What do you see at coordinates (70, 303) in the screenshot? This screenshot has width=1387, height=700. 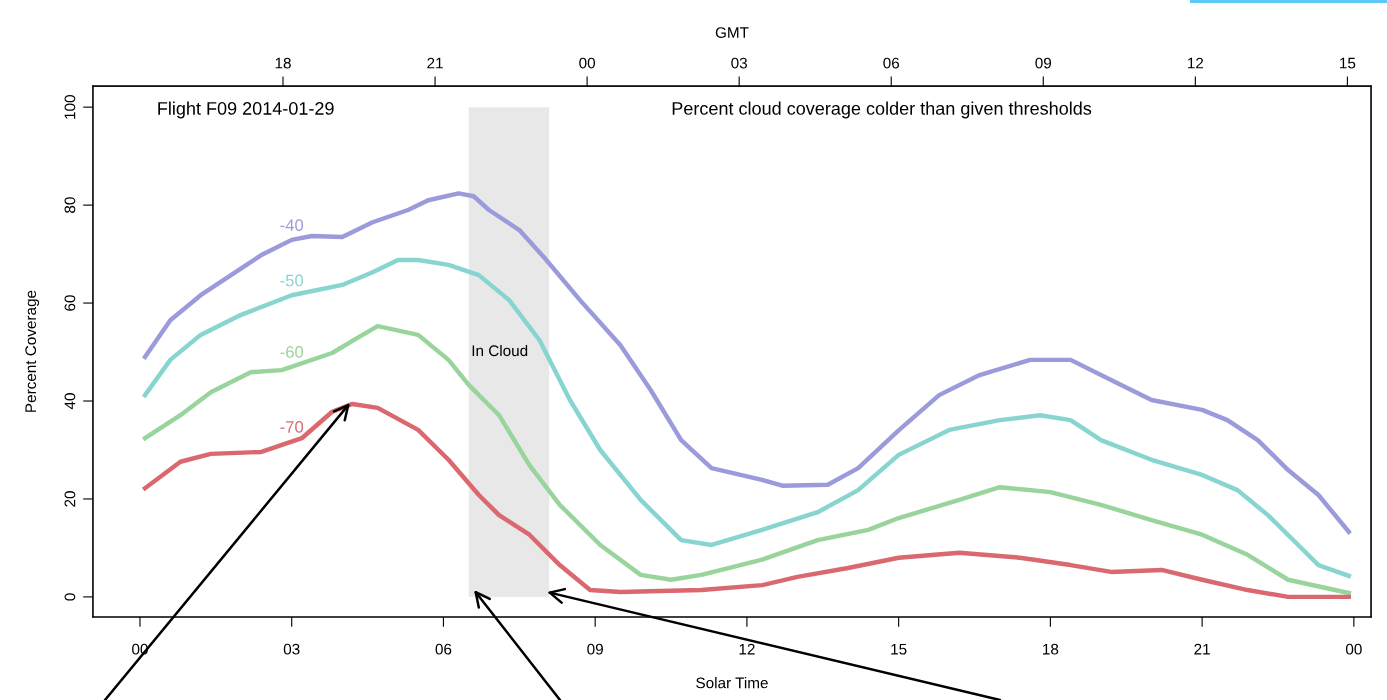 I see `y-tick-label: 60` at bounding box center [70, 303].